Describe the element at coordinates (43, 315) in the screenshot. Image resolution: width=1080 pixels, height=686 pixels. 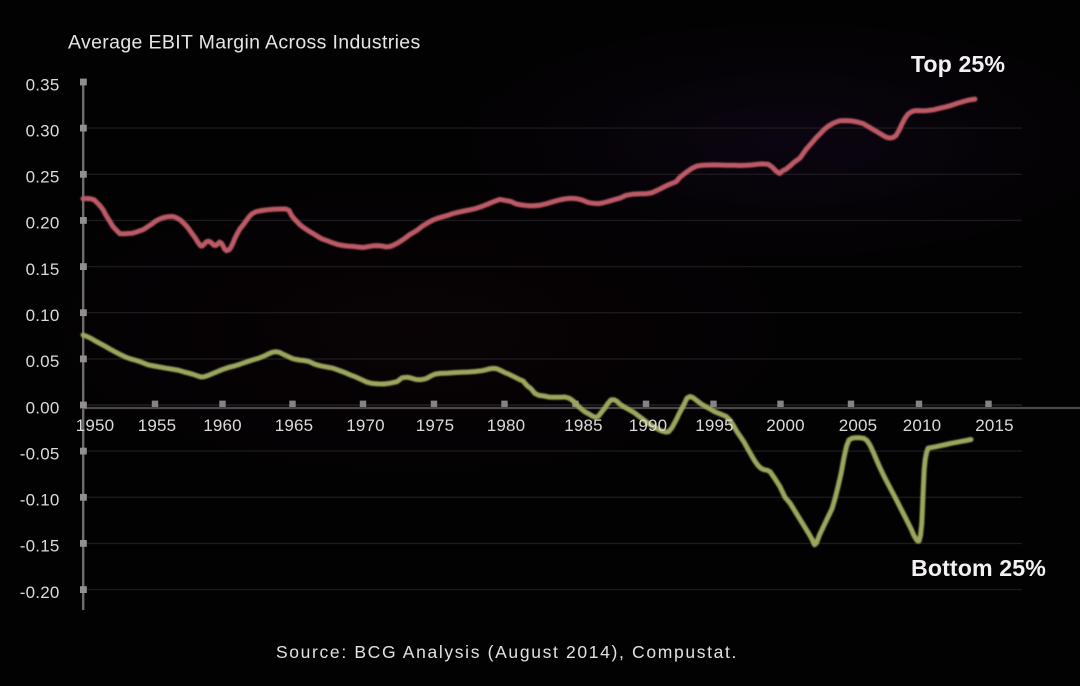
I see `svg-text: 0.10` at that location.